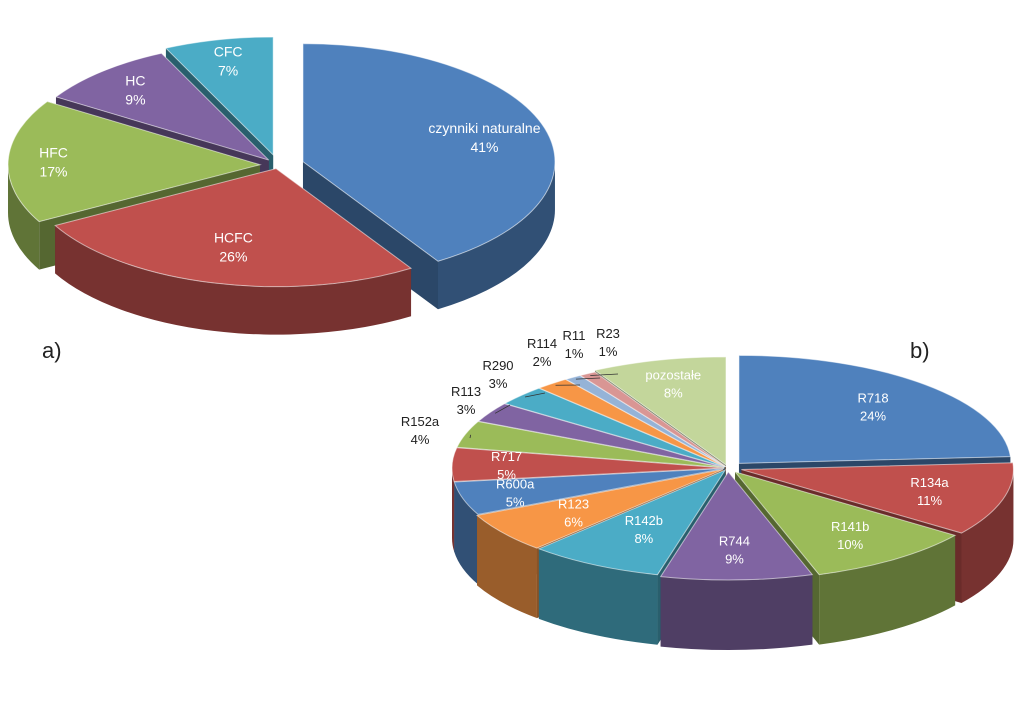 The width and height of the screenshot is (1024, 706). What do you see at coordinates (53, 153) in the screenshot?
I see `pie-a-label-hfc: HFC` at bounding box center [53, 153].